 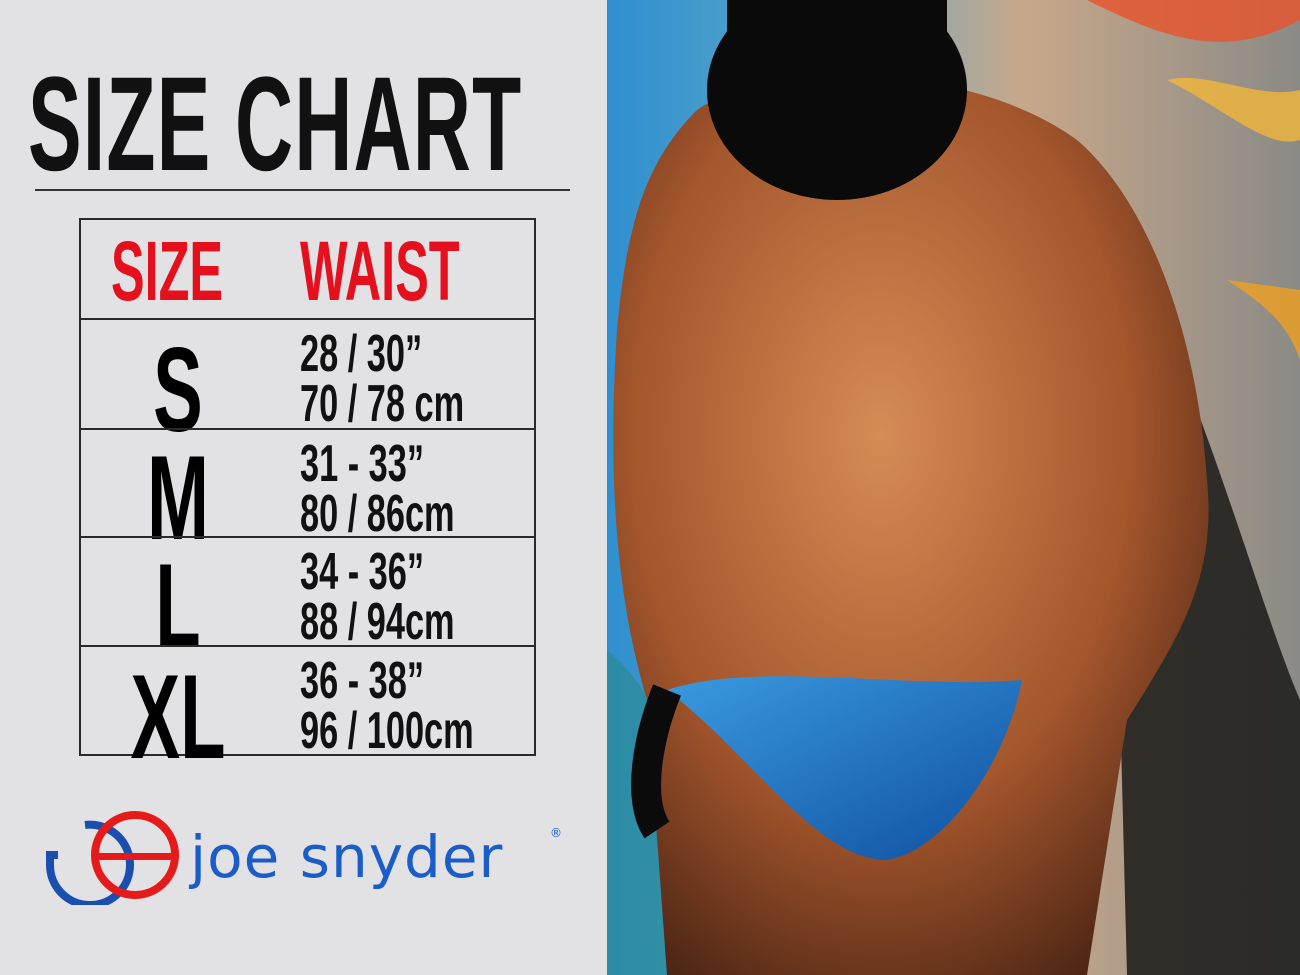 I want to click on table-row: L 34 - 36” 88 / 94cm, so click(x=307, y=601).